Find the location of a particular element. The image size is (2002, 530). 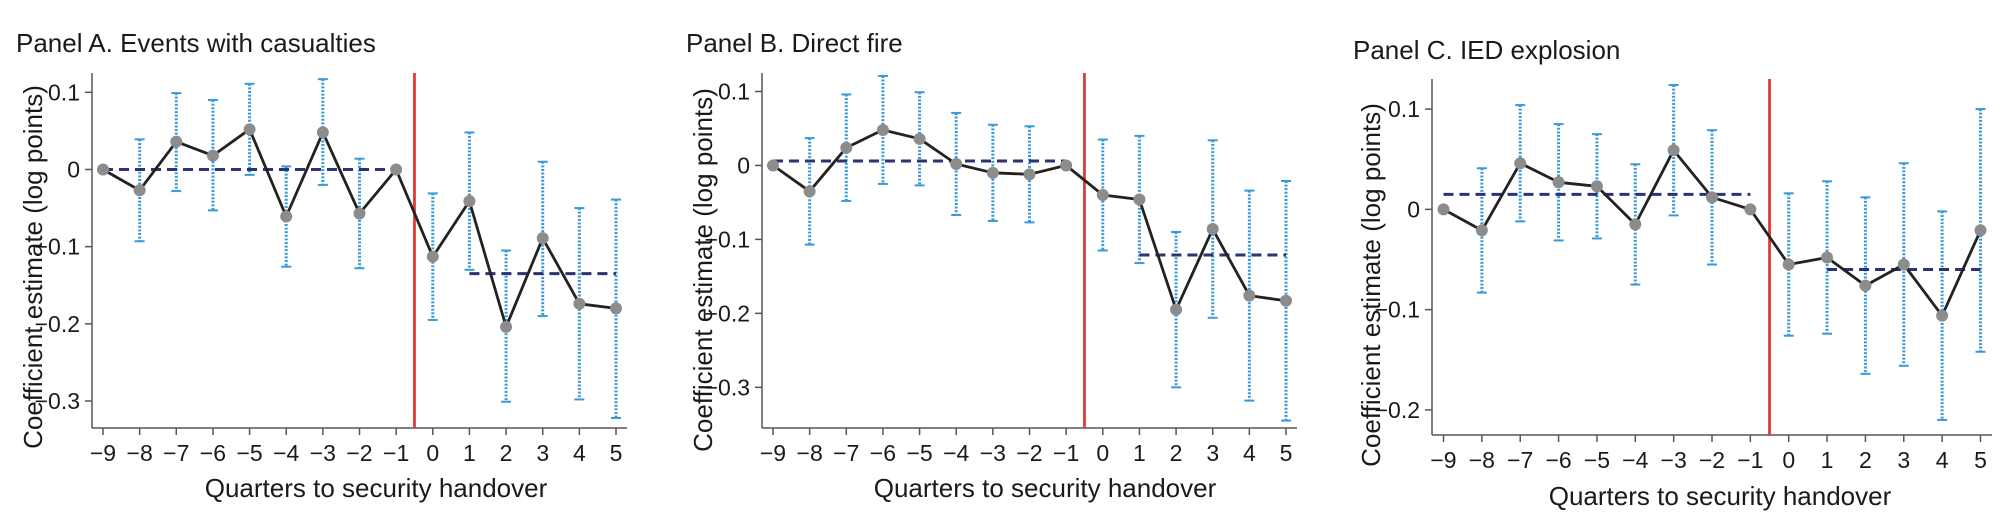

panel-a-x-tick-label: 1 is located at coordinates (469, 453).